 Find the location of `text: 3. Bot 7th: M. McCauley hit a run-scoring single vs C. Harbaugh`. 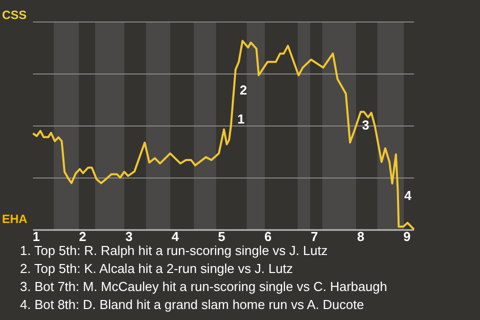

text: 3. Bot 7th: M. McCauley hit a run-scoring single vs C. Harbaugh is located at coordinates (204, 286).